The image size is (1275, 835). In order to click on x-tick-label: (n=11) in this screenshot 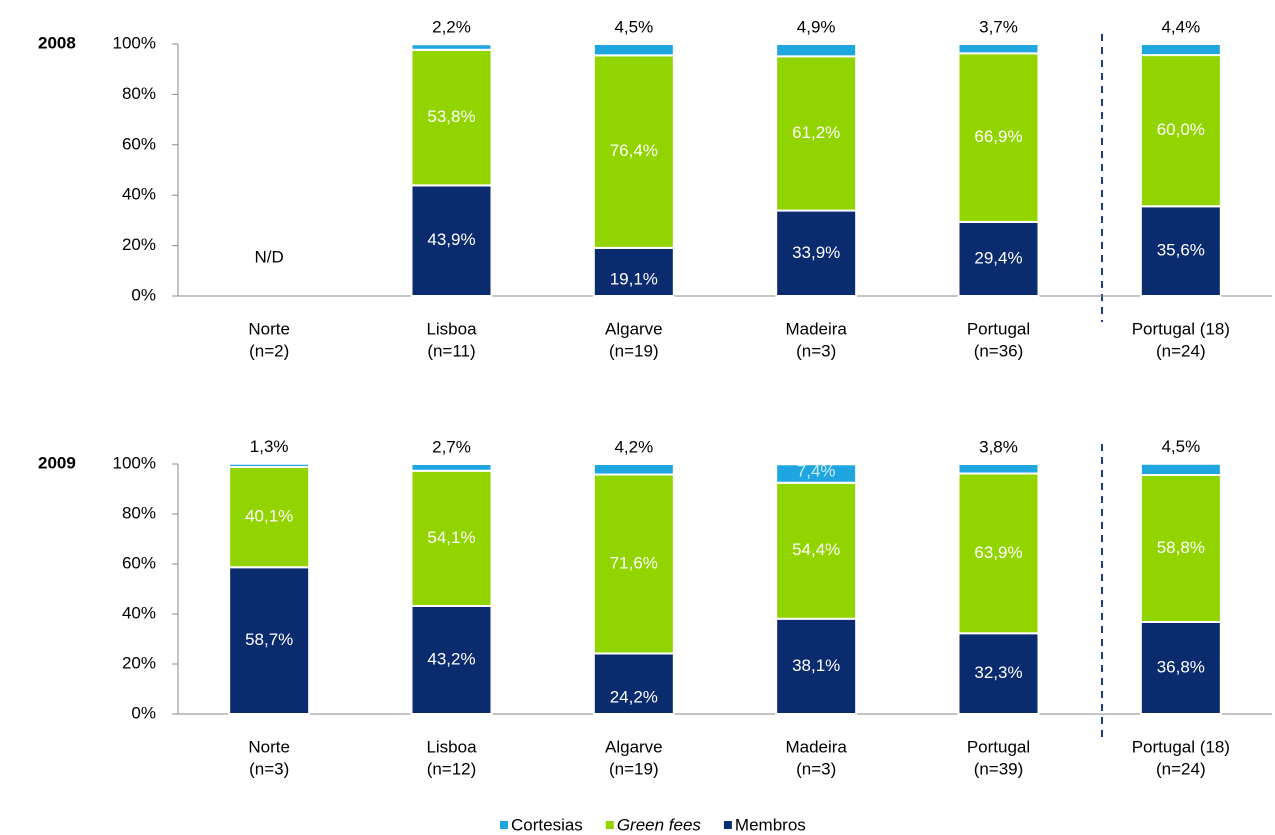, I will do `click(451, 350)`.